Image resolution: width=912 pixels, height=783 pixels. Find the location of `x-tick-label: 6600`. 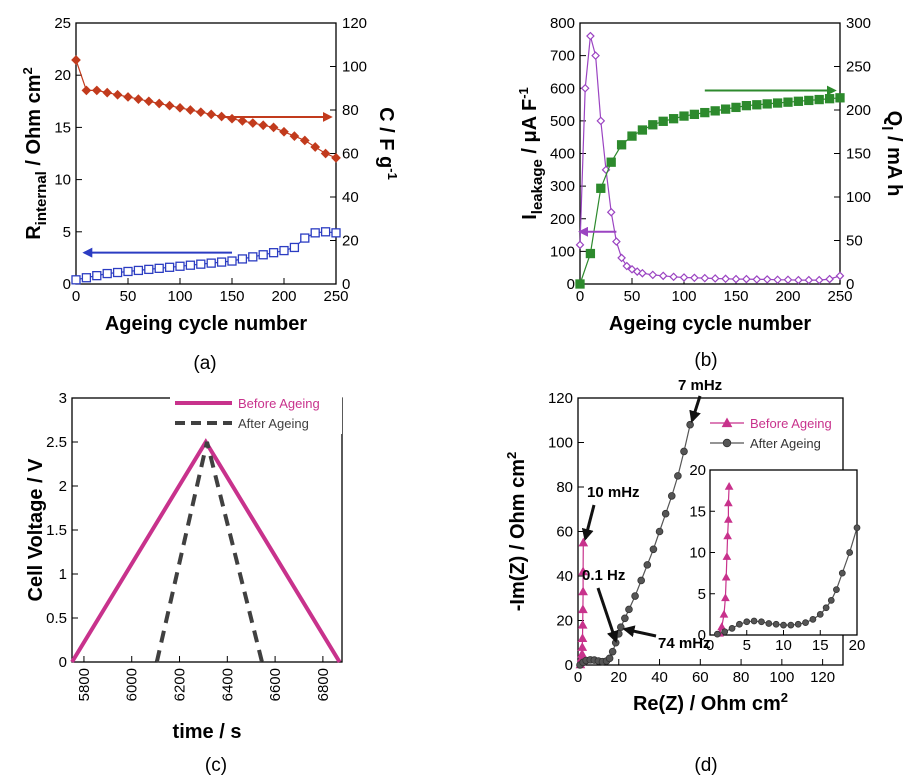

x-tick-label: 6600 is located at coordinates (275, 684).